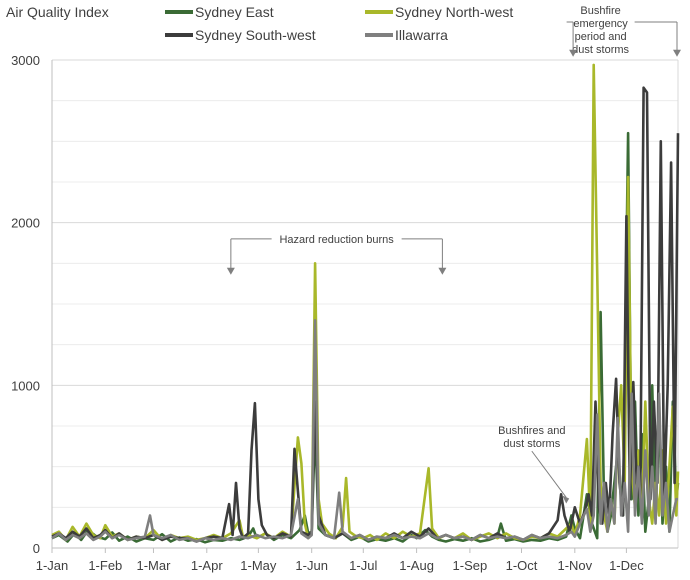  Describe the element at coordinates (234, 12) in the screenshot. I see `legend-label: Sydney East` at that location.